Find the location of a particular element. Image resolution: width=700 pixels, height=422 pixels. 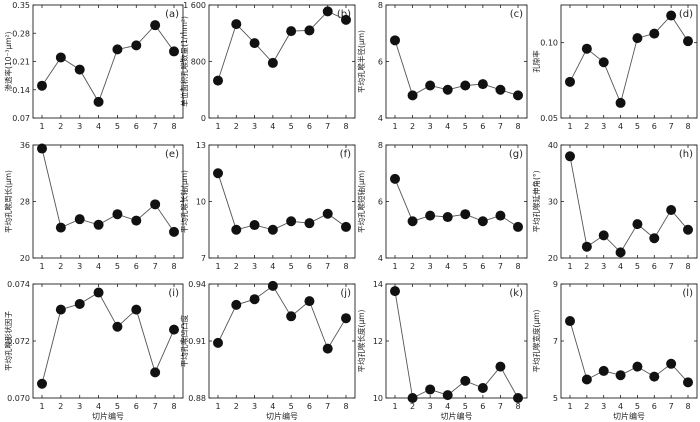

y-tick-label: 0.07 is located at coordinates (21, 118).